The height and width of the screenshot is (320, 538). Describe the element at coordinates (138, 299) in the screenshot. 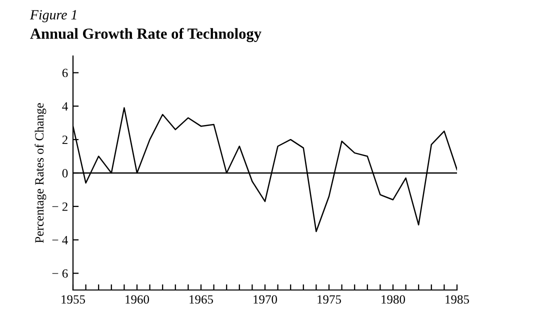

I see `x-tick-label: 1960` at that location.